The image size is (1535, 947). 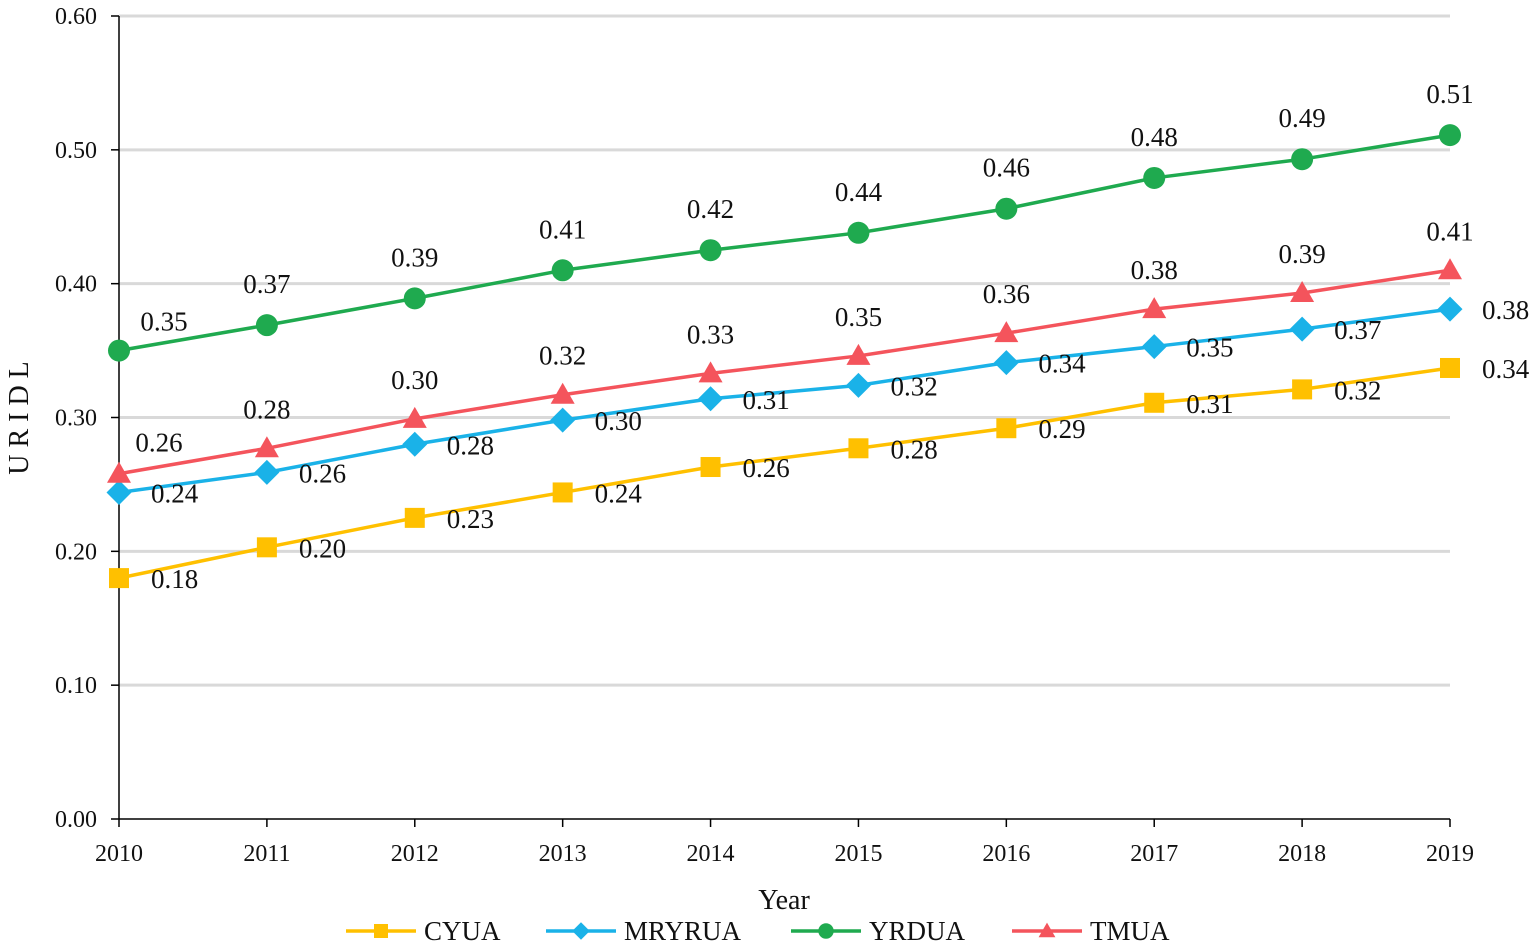 I want to click on data-label-tmua: 0.30, so click(x=414, y=380).